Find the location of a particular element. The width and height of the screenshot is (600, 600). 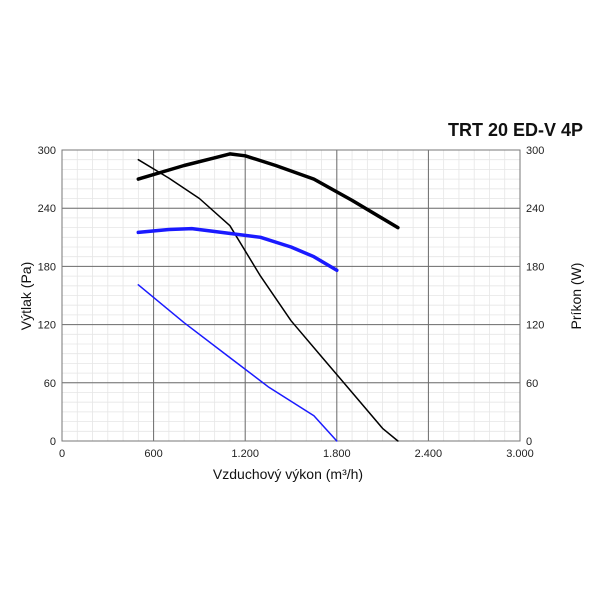

x-tick-label: 600 is located at coordinates (153, 454).